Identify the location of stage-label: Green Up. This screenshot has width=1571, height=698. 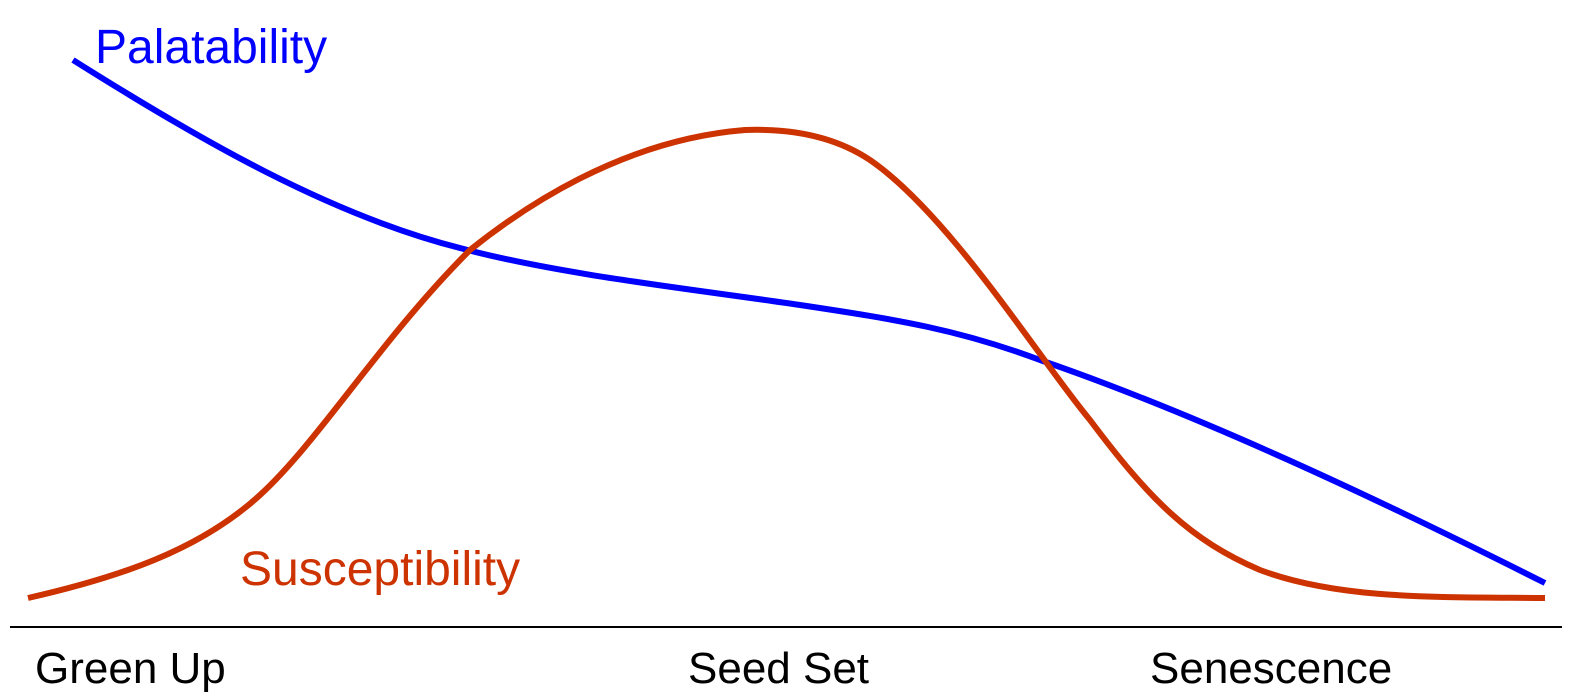
(130, 668).